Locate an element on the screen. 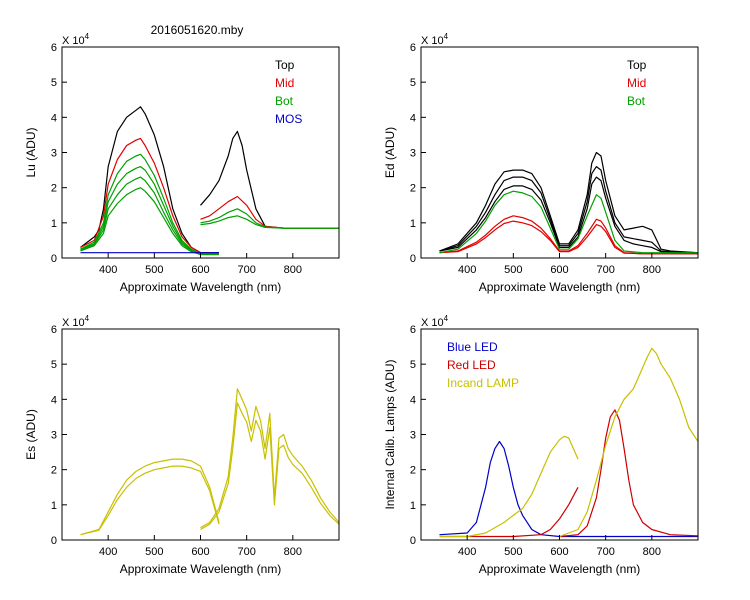 The height and width of the screenshot is (600, 750). series-line-blue-led is located at coordinates (568, 489).